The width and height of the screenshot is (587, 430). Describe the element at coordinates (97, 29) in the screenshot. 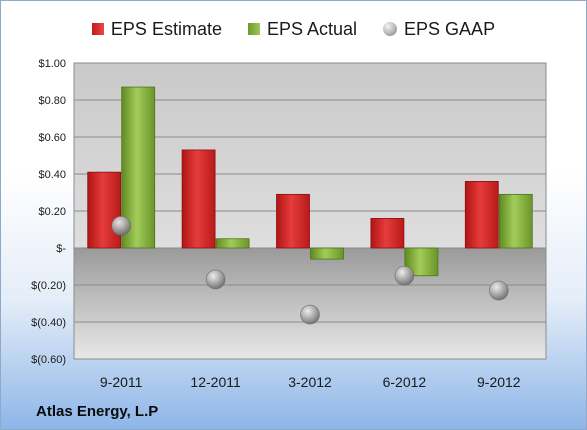

I see `legend-swatch-eps-estimate` at that location.